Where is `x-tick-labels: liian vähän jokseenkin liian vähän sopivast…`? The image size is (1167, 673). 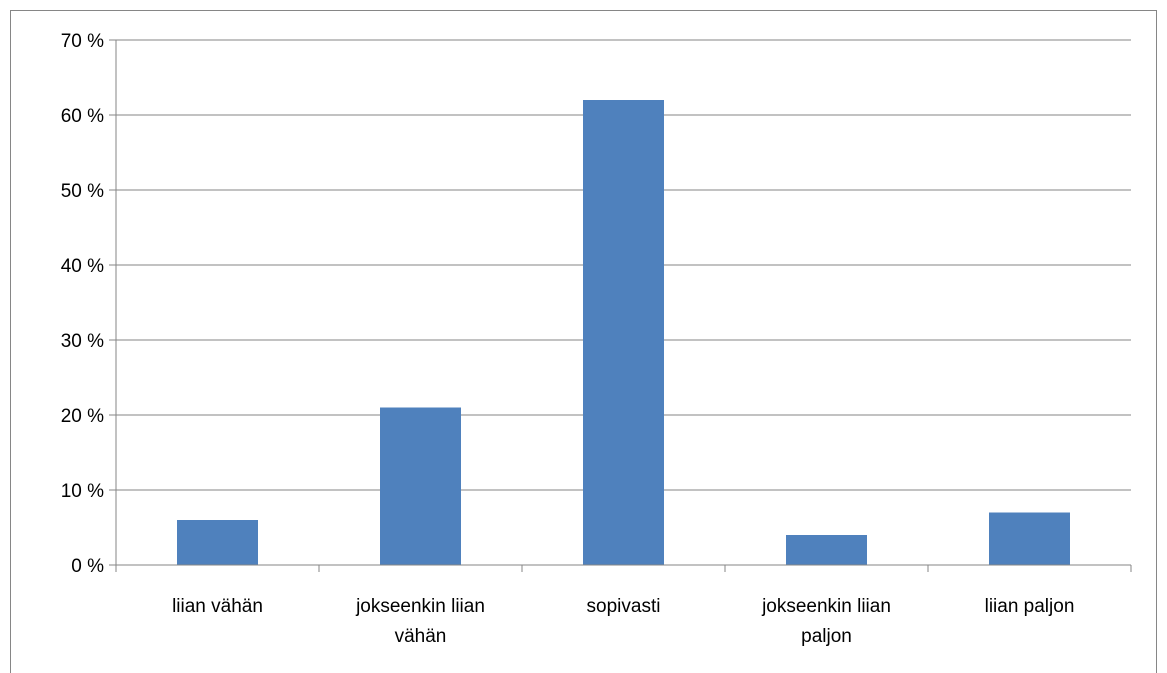 x-tick-labels: liian vähän jokseenkin liian vähän sopivast… is located at coordinates (623, 621).